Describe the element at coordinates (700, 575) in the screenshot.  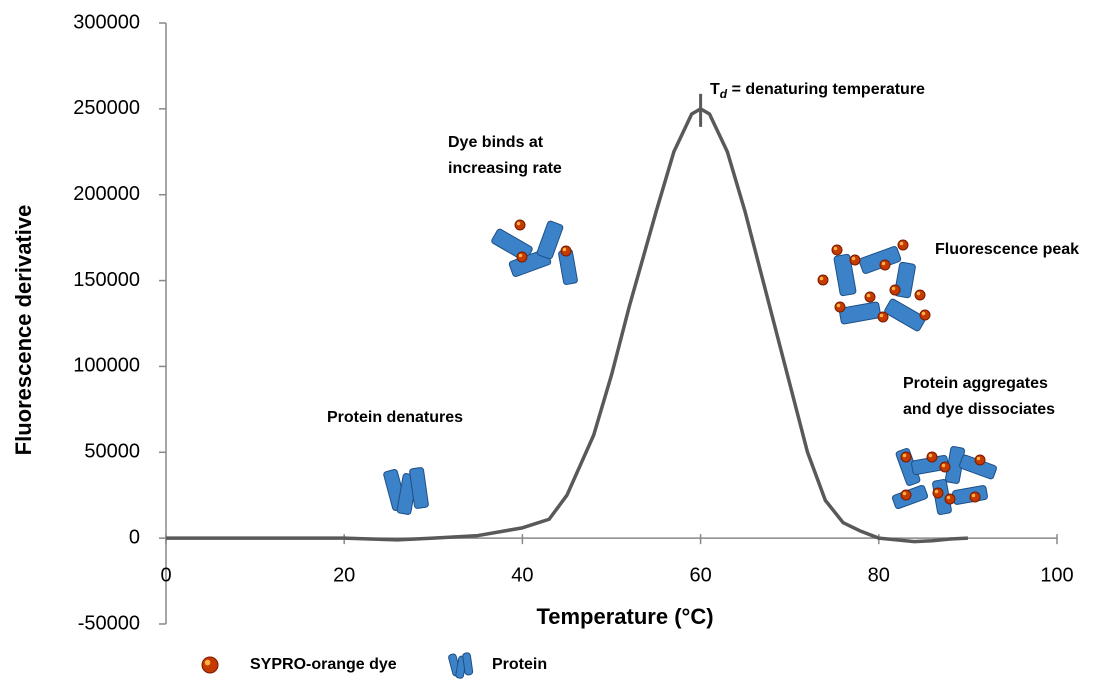
I see `x-tick-label: 60` at that location.